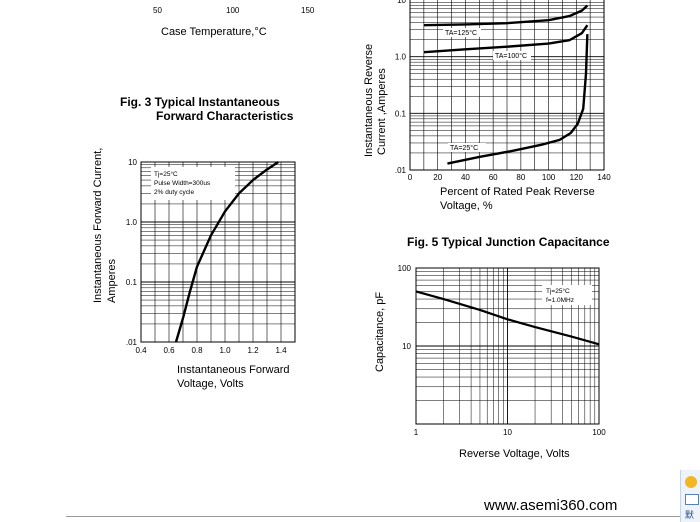 The image size is (700, 522). What do you see at coordinates (308, 10) in the screenshot?
I see `top-x-tick: 150` at bounding box center [308, 10].